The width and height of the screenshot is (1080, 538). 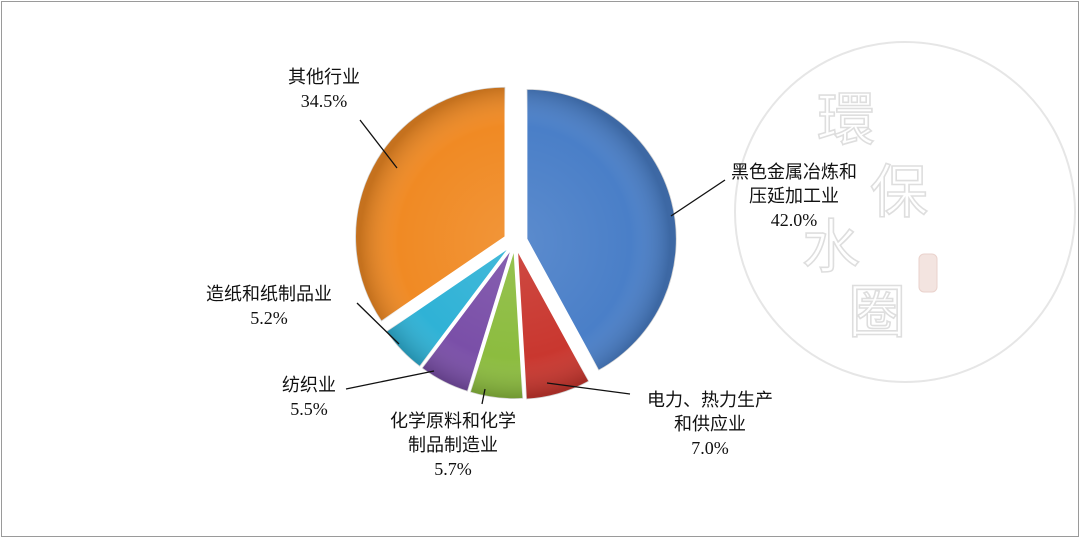 I want to click on watermark-char: 水, so click(x=831, y=247).